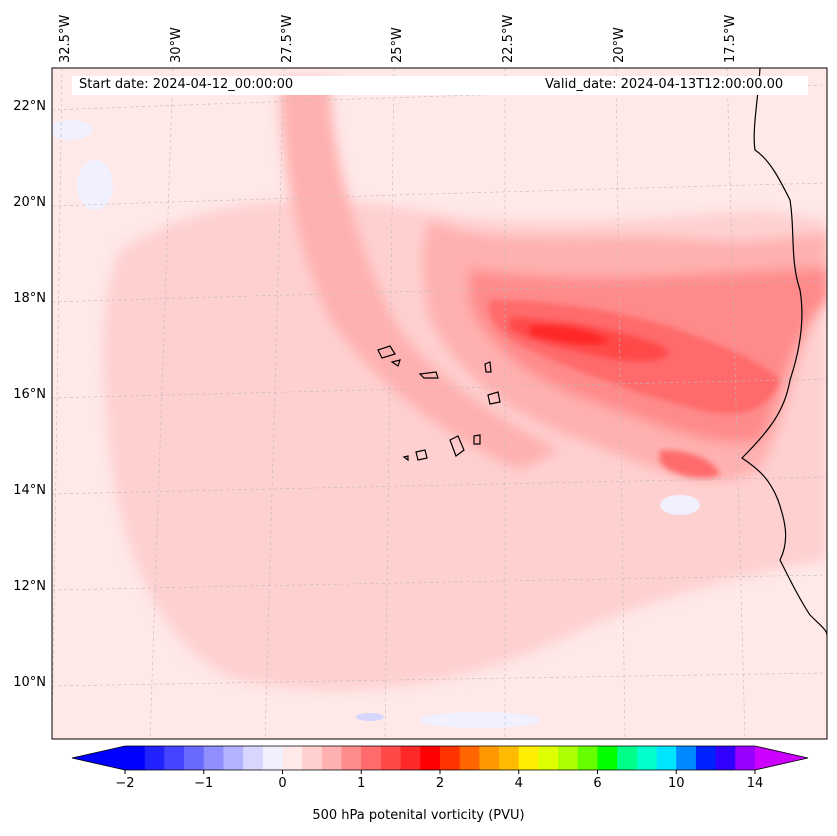  I want to click on lon-label: 22.5°W, so click(508, 38).